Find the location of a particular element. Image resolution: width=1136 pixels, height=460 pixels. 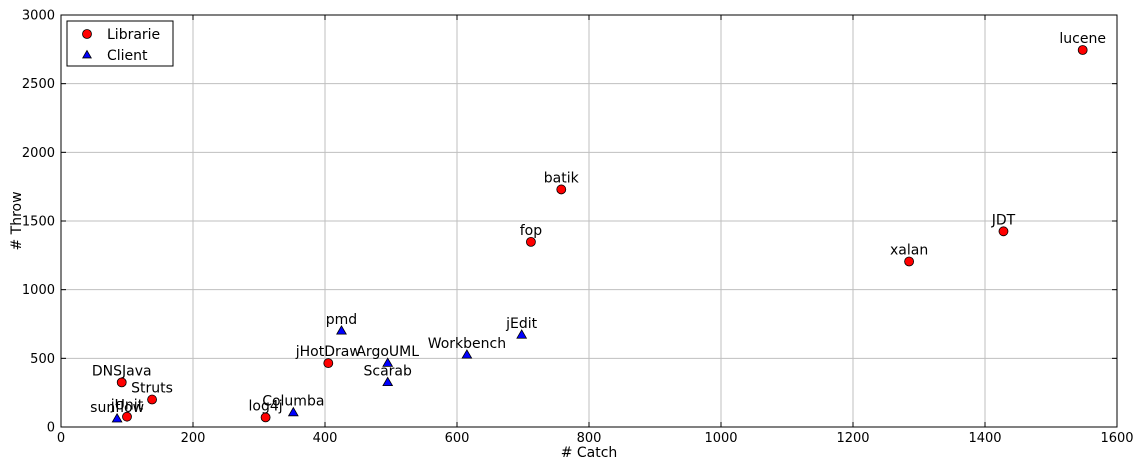

point-librarie-jhotdraw is located at coordinates (328, 363).